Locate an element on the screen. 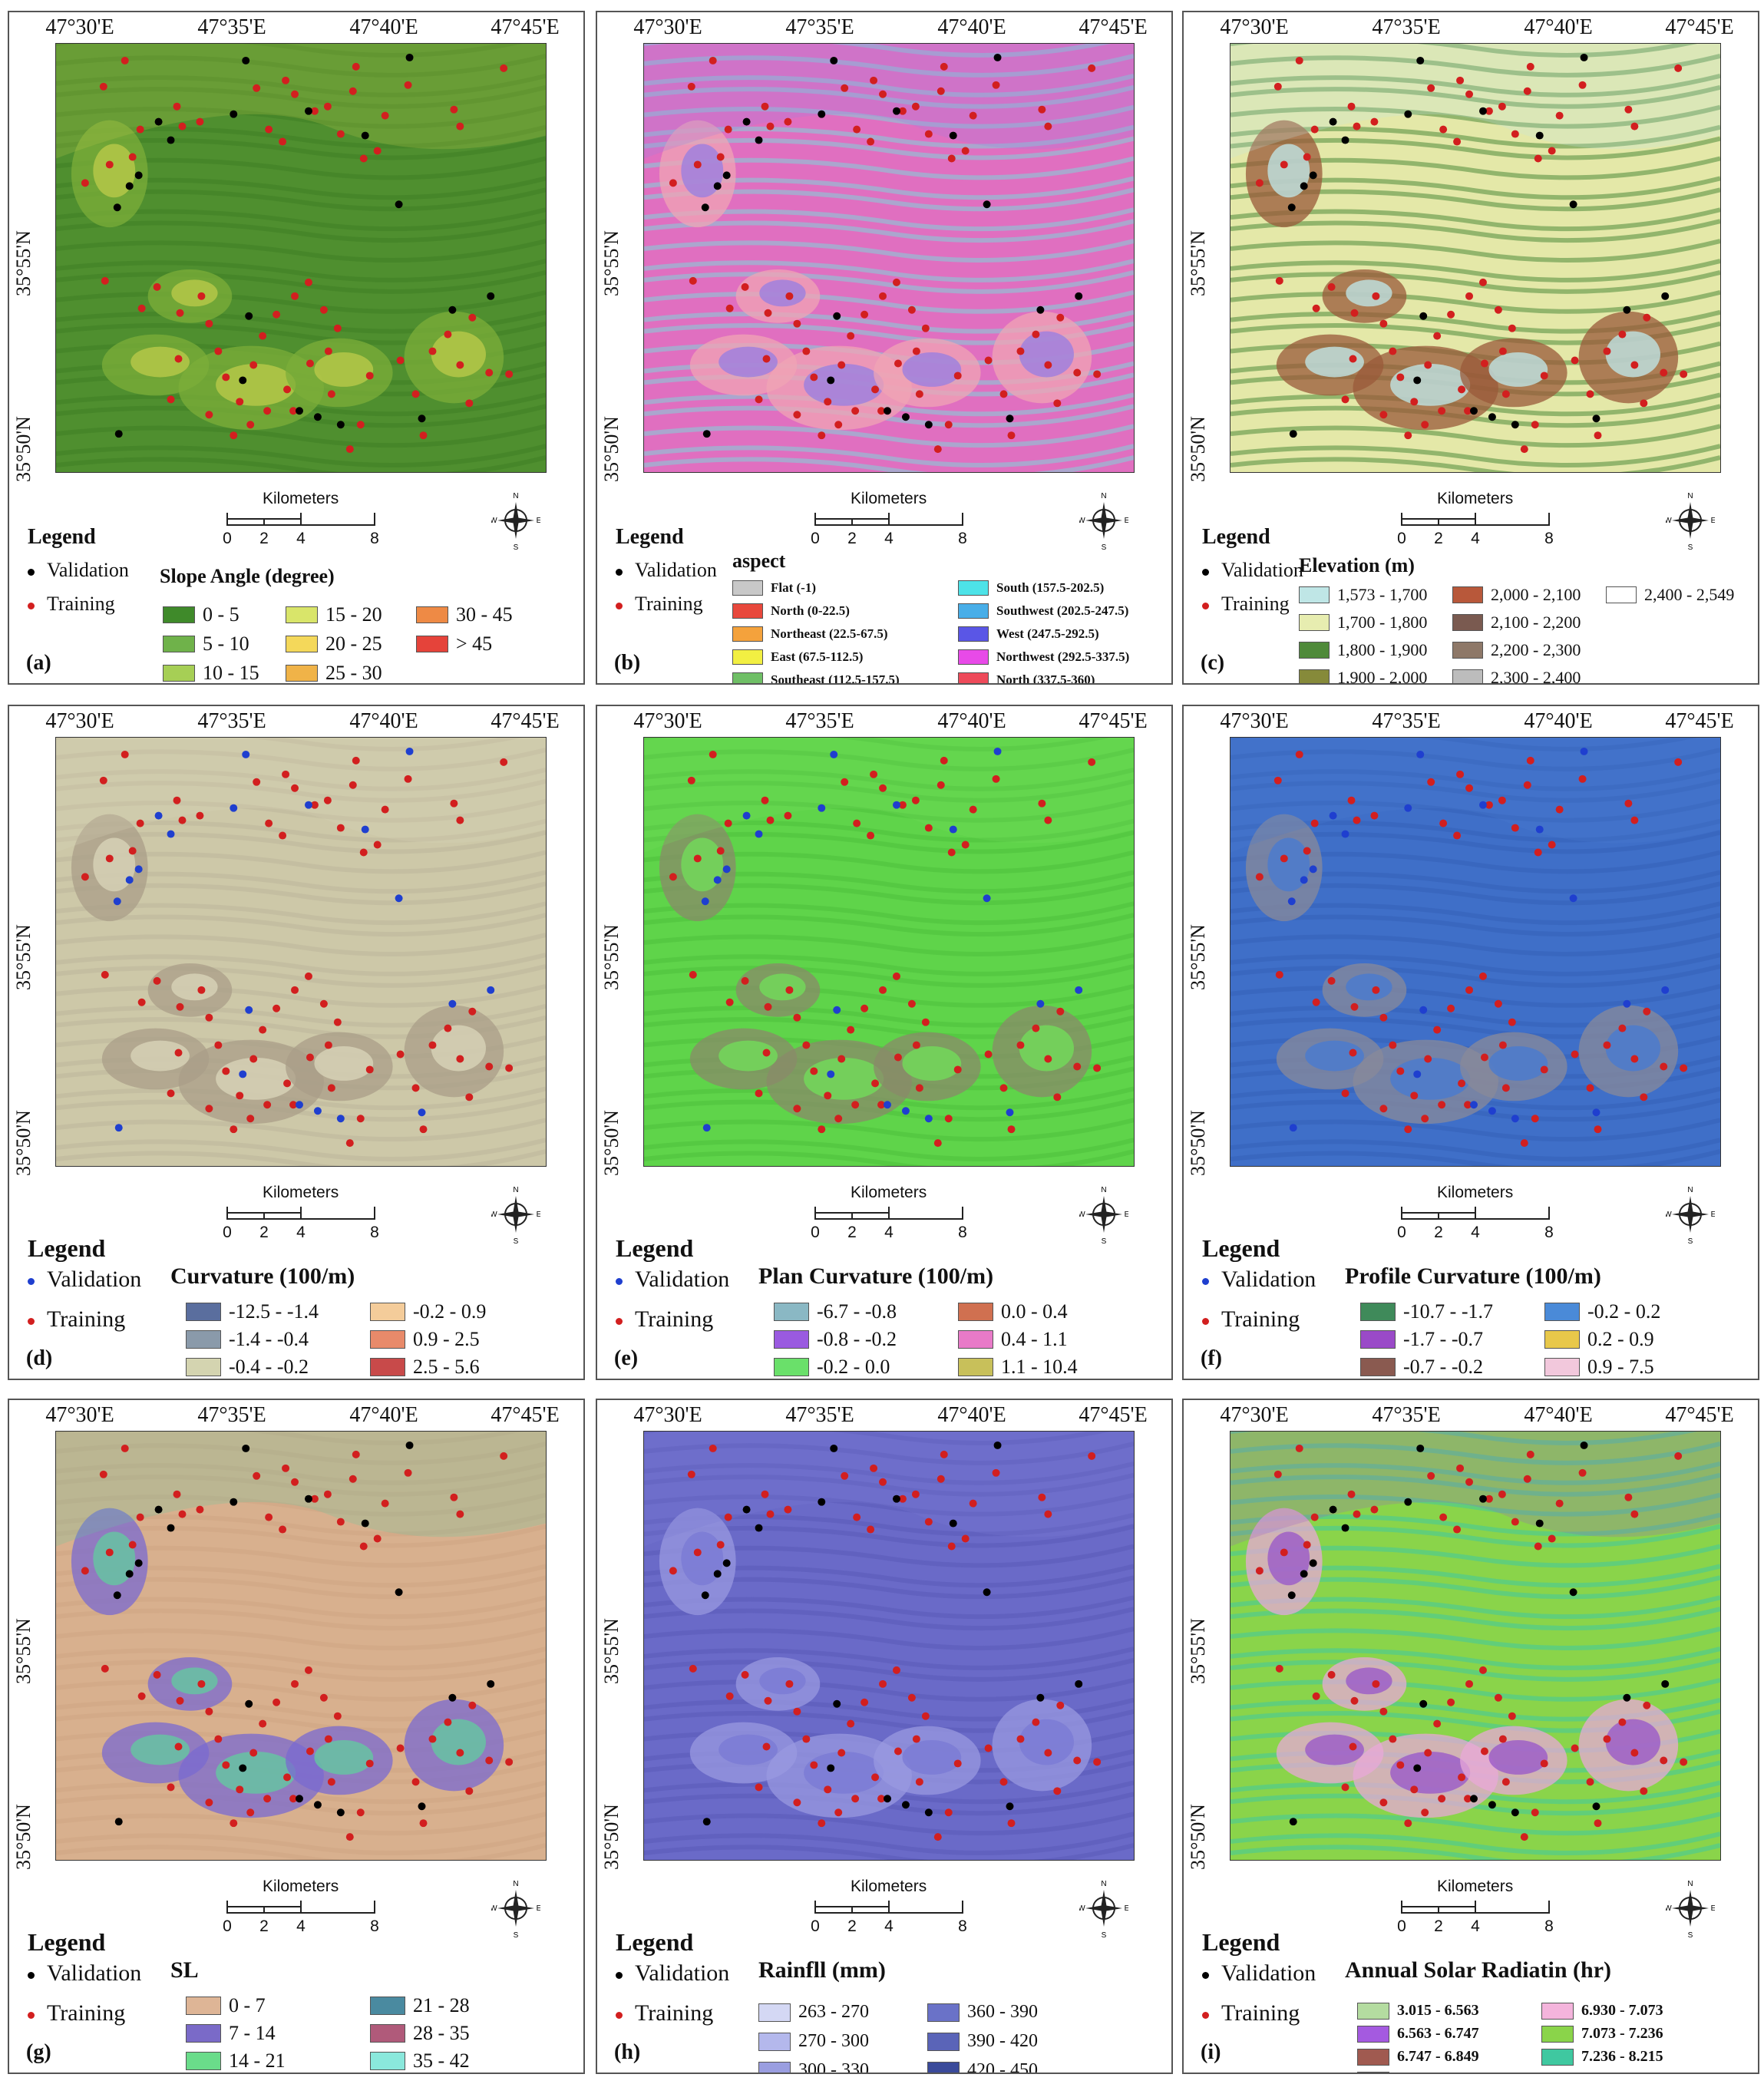  scale-tick-label: 2 is located at coordinates (1438, 1926).